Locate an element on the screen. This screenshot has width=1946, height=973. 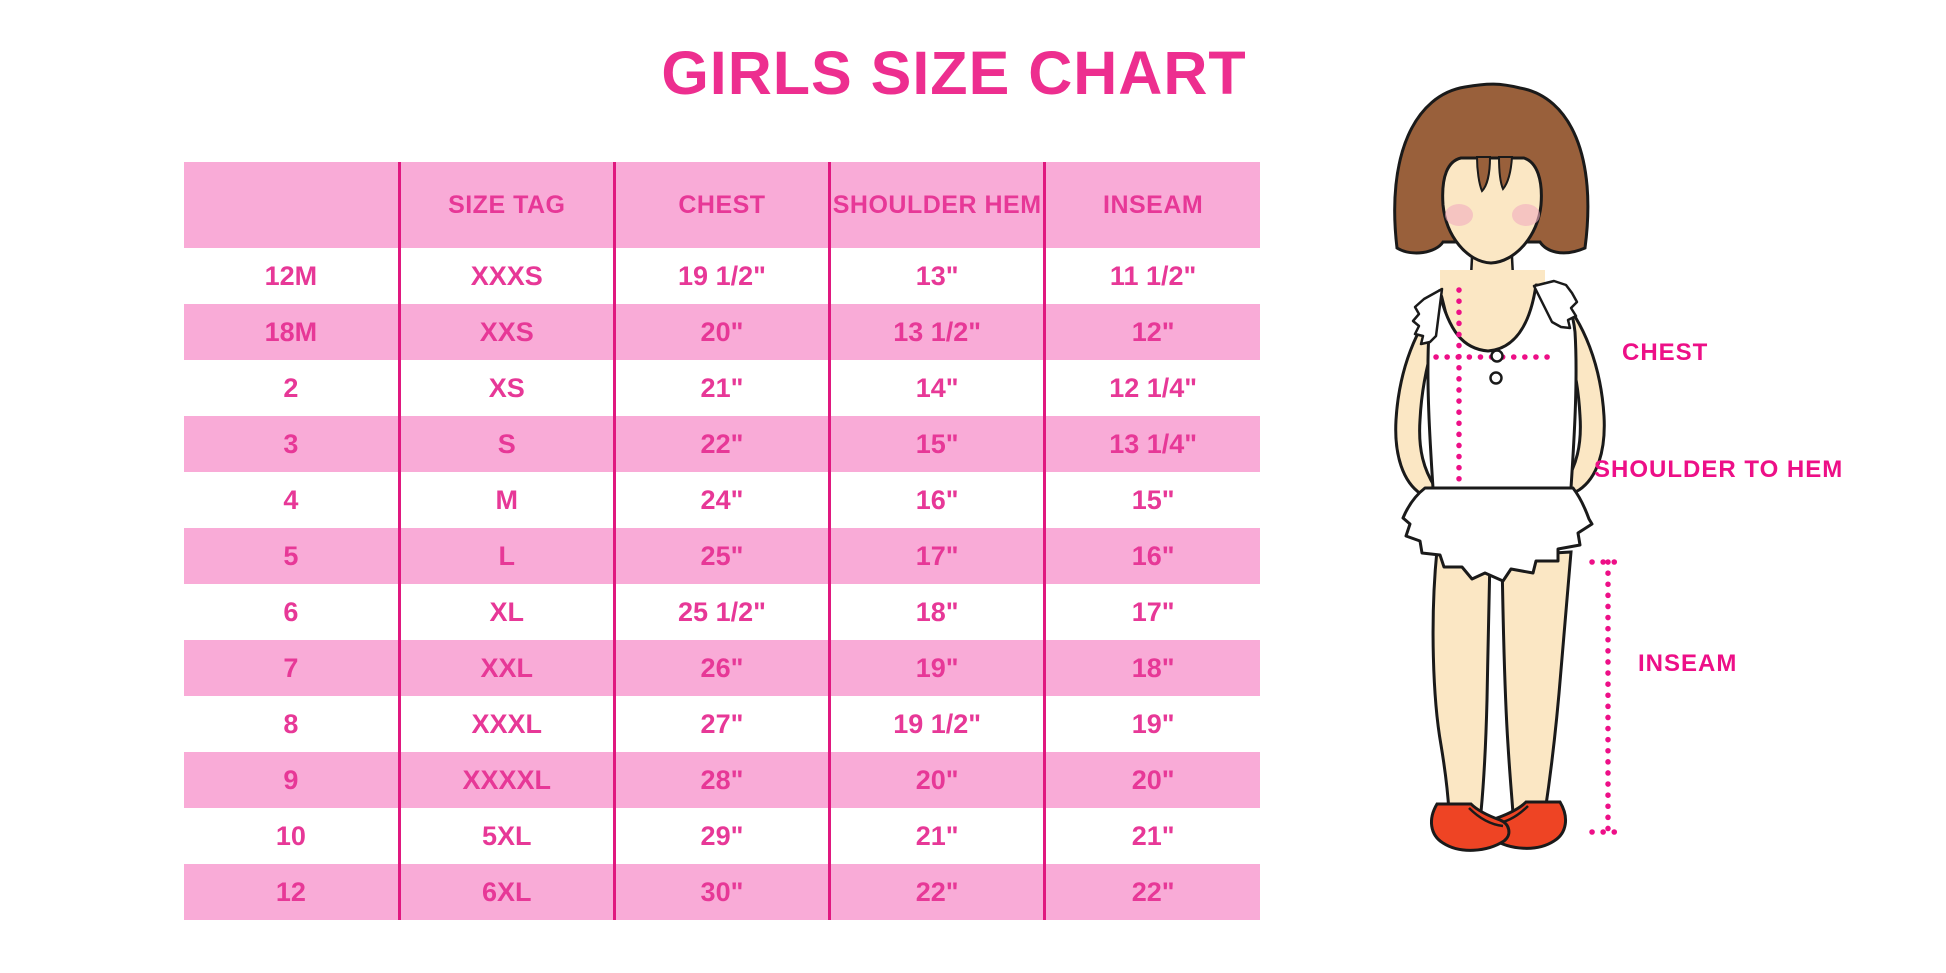
table-cell: XXS is located at coordinates (506, 332).